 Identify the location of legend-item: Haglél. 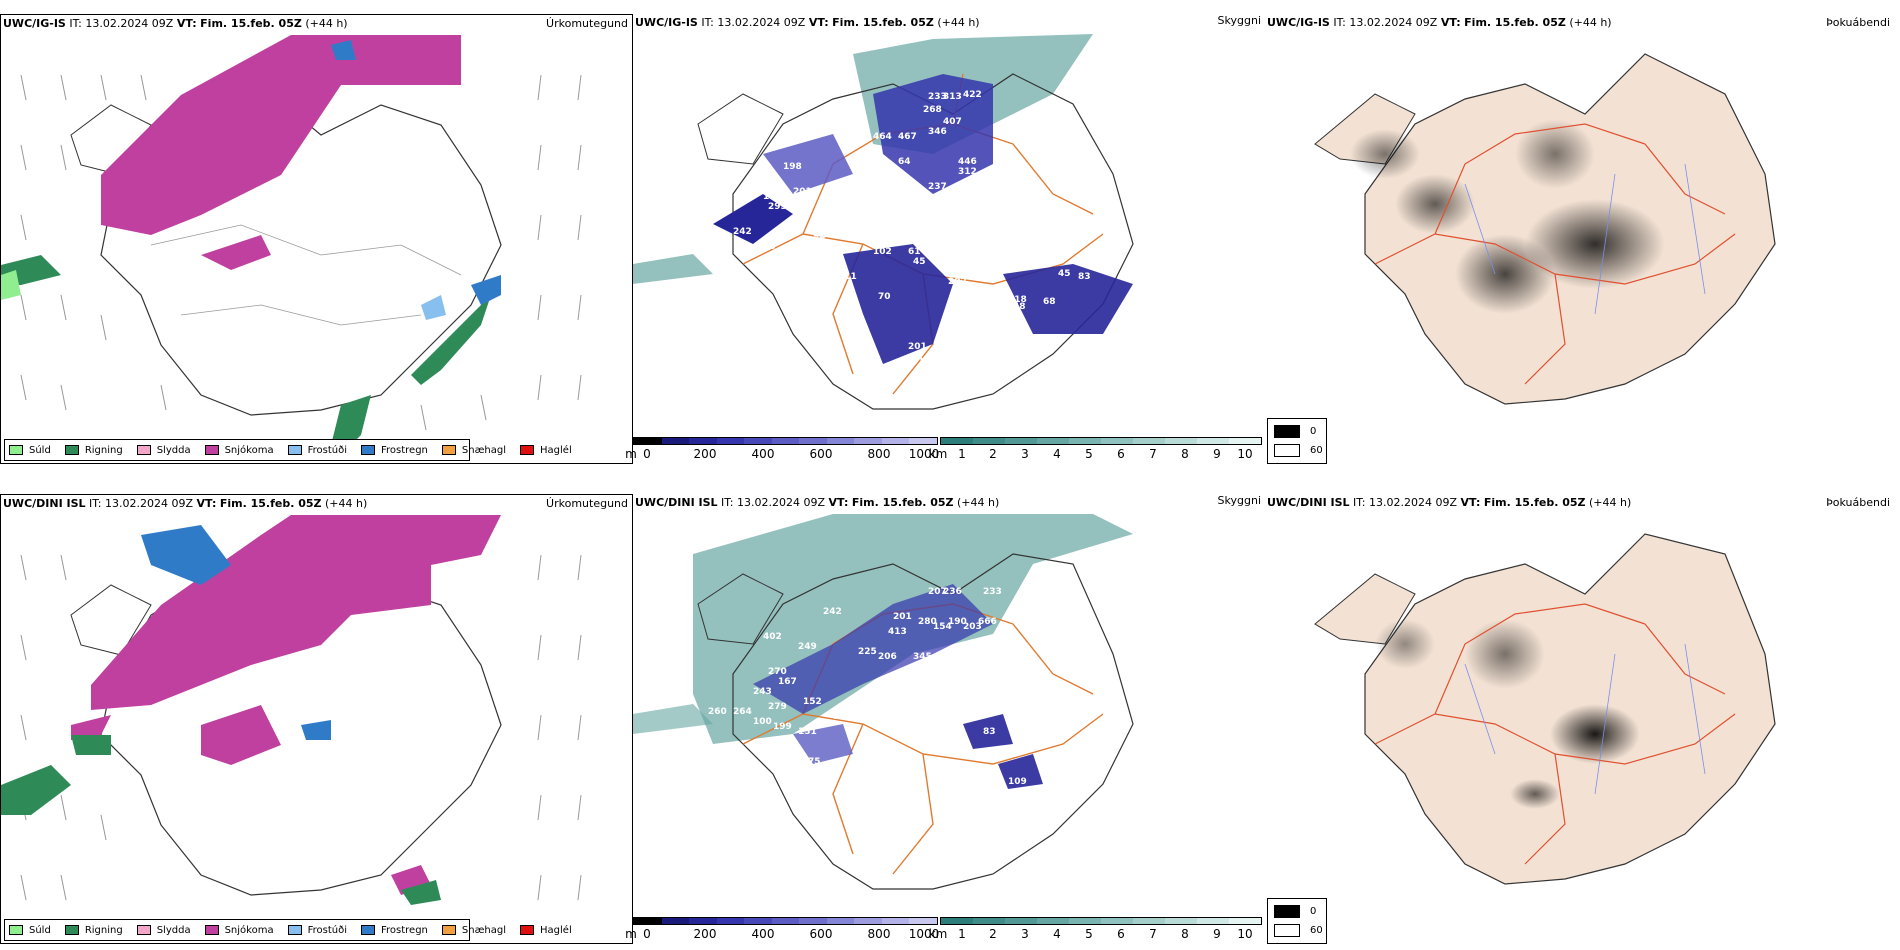
(546, 930).